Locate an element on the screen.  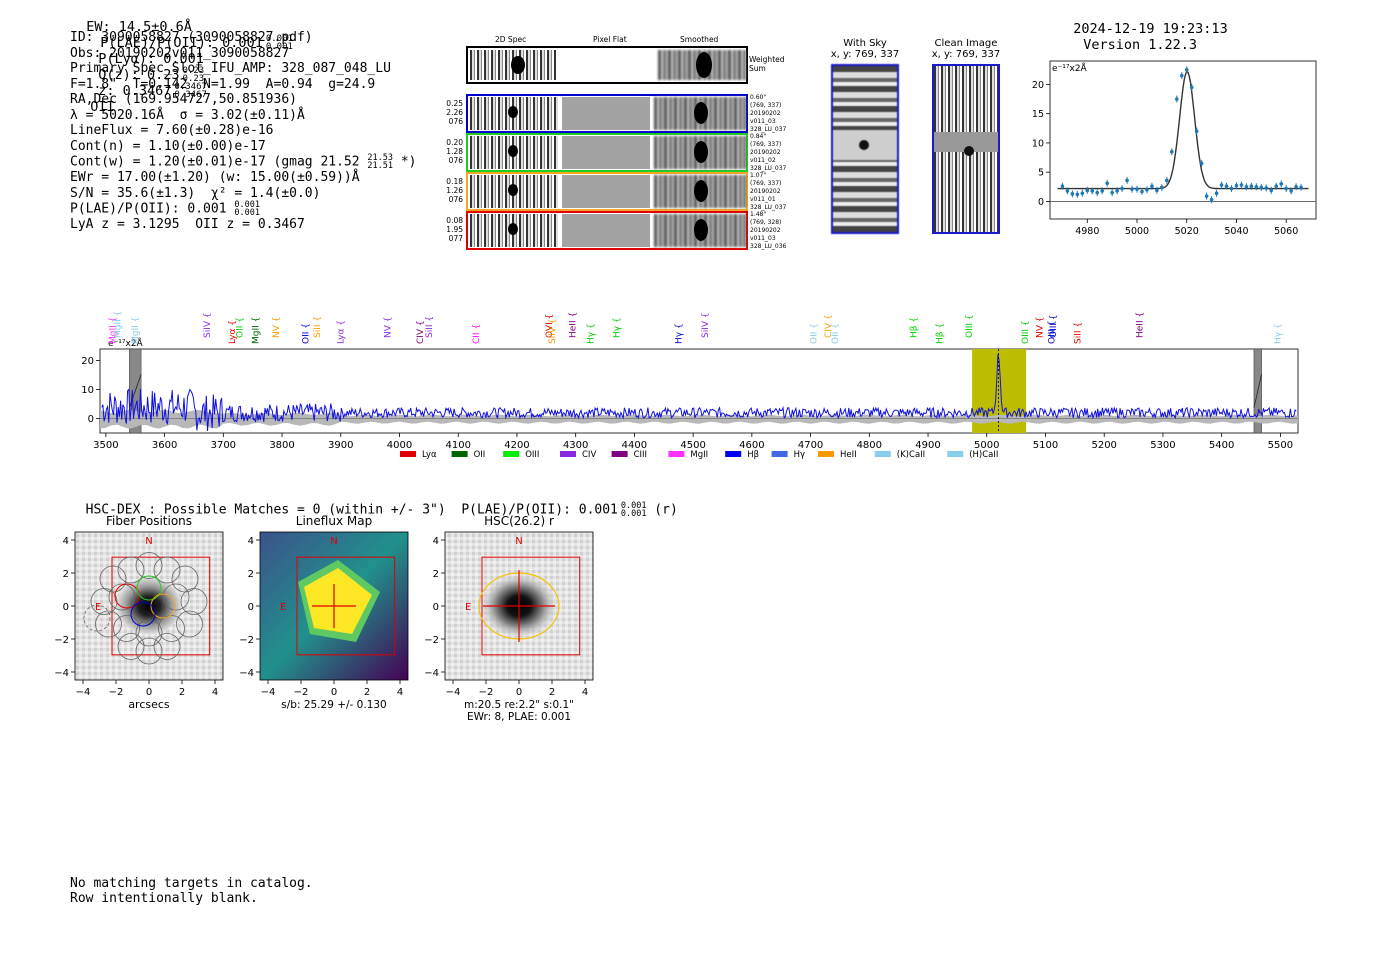
clean-band is located at coordinates (966, 142).